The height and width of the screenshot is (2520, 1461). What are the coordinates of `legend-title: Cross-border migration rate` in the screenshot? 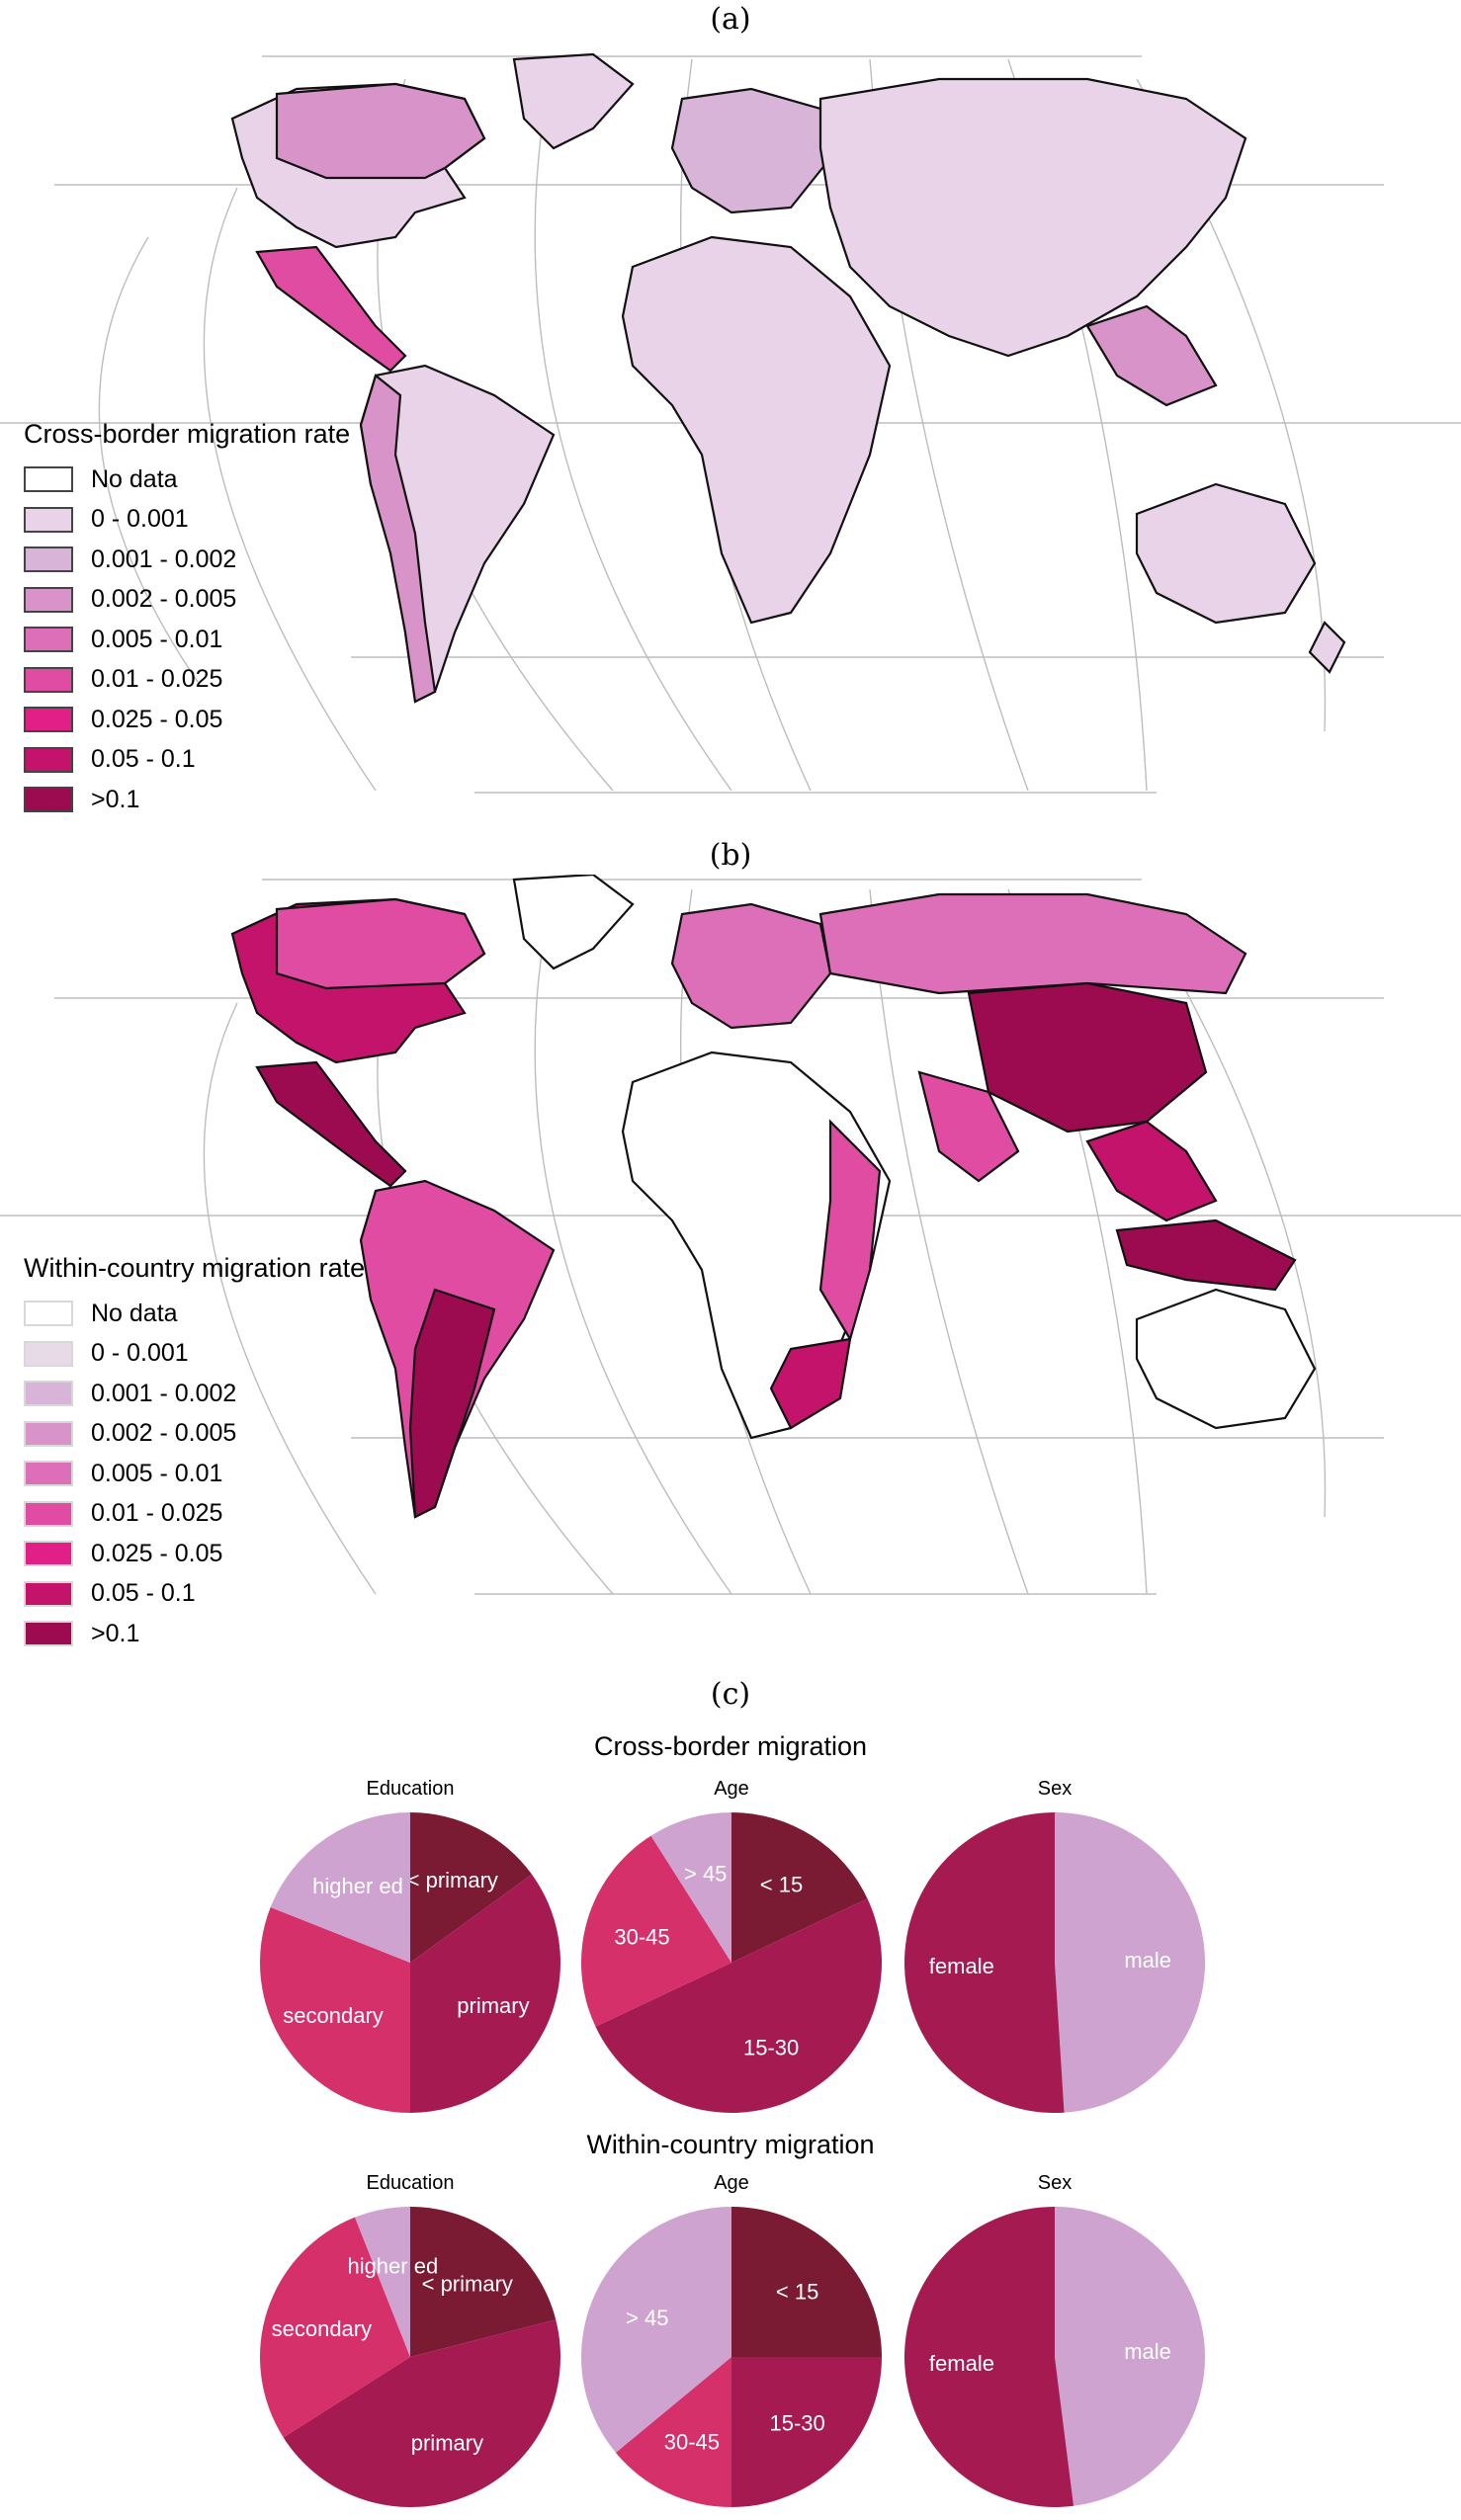 It's located at (188, 434).